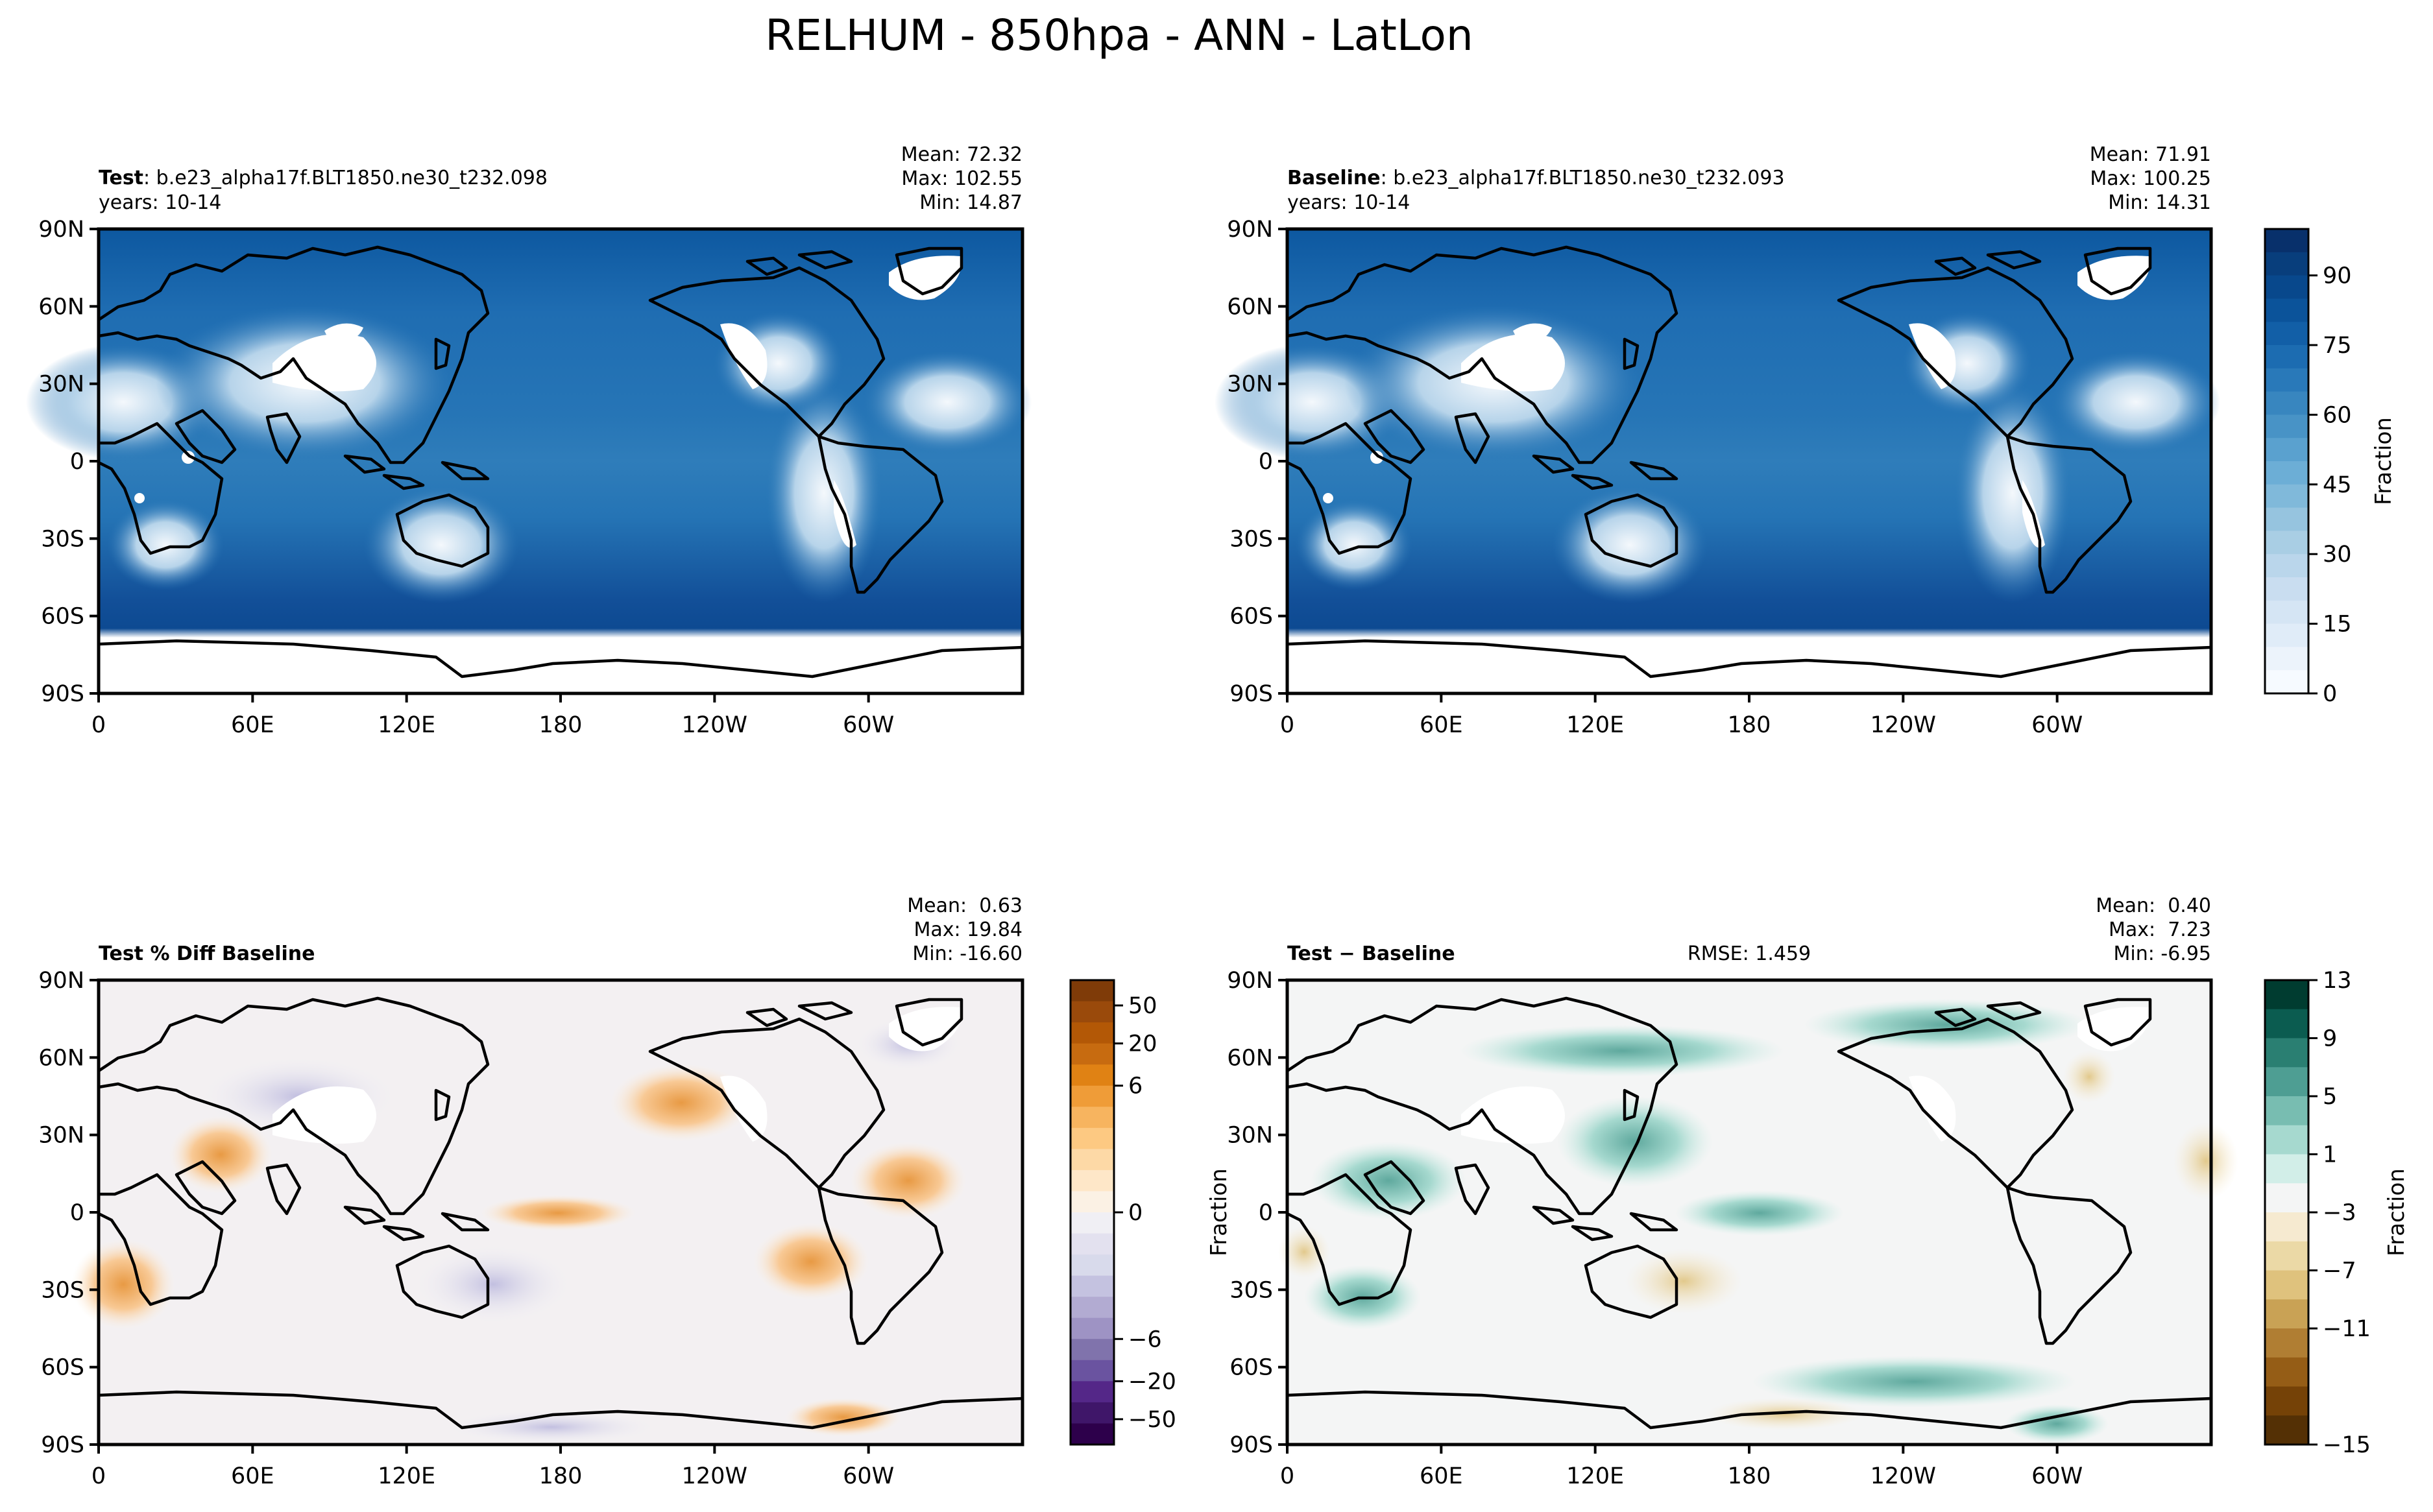  Describe the element at coordinates (1371, 954) in the screenshot. I see `panel-title-diff: Test − Baseline` at that location.